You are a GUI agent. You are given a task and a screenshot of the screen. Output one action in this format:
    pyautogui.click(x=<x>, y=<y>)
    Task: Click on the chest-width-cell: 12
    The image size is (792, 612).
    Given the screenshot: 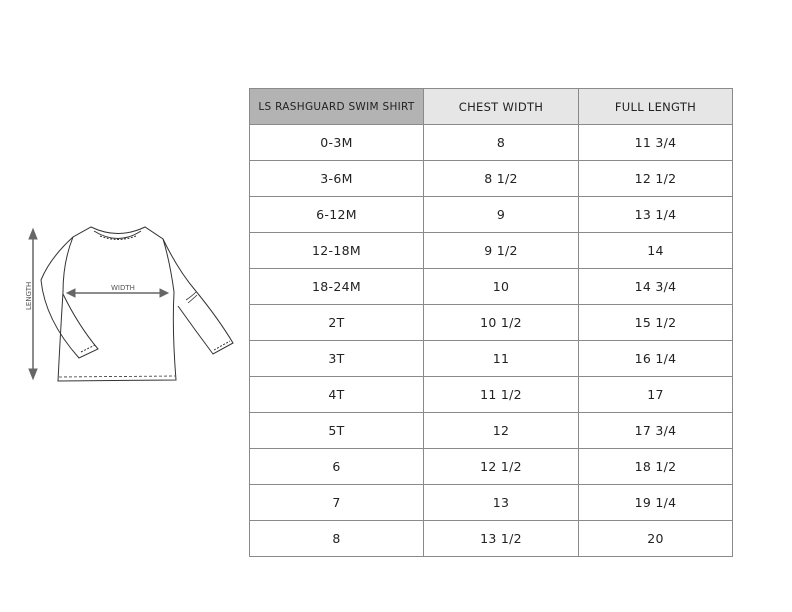 What is the action you would take?
    pyautogui.click(x=501, y=430)
    